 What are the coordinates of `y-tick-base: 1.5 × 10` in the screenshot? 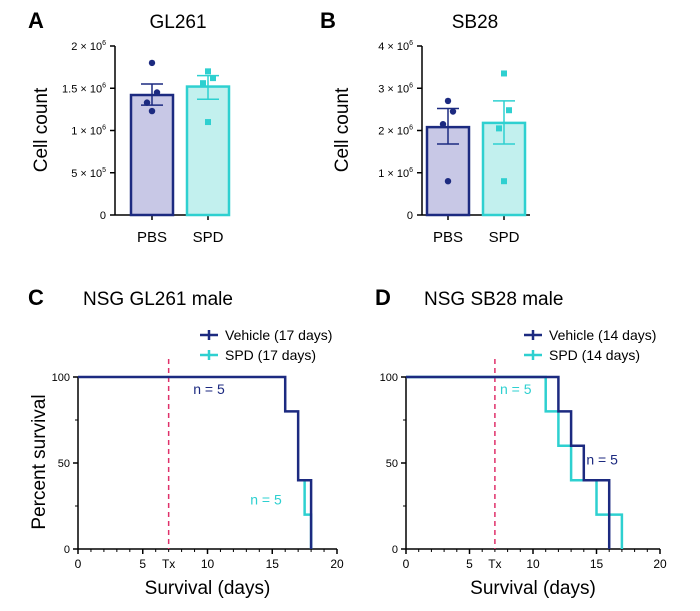 It's located at (82, 89).